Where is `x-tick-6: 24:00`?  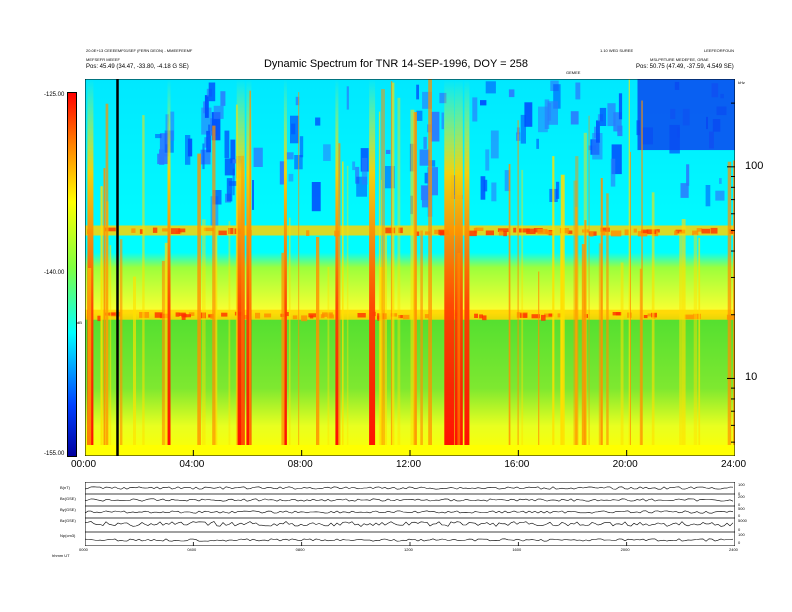 x-tick-6: 24:00 is located at coordinates (734, 464).